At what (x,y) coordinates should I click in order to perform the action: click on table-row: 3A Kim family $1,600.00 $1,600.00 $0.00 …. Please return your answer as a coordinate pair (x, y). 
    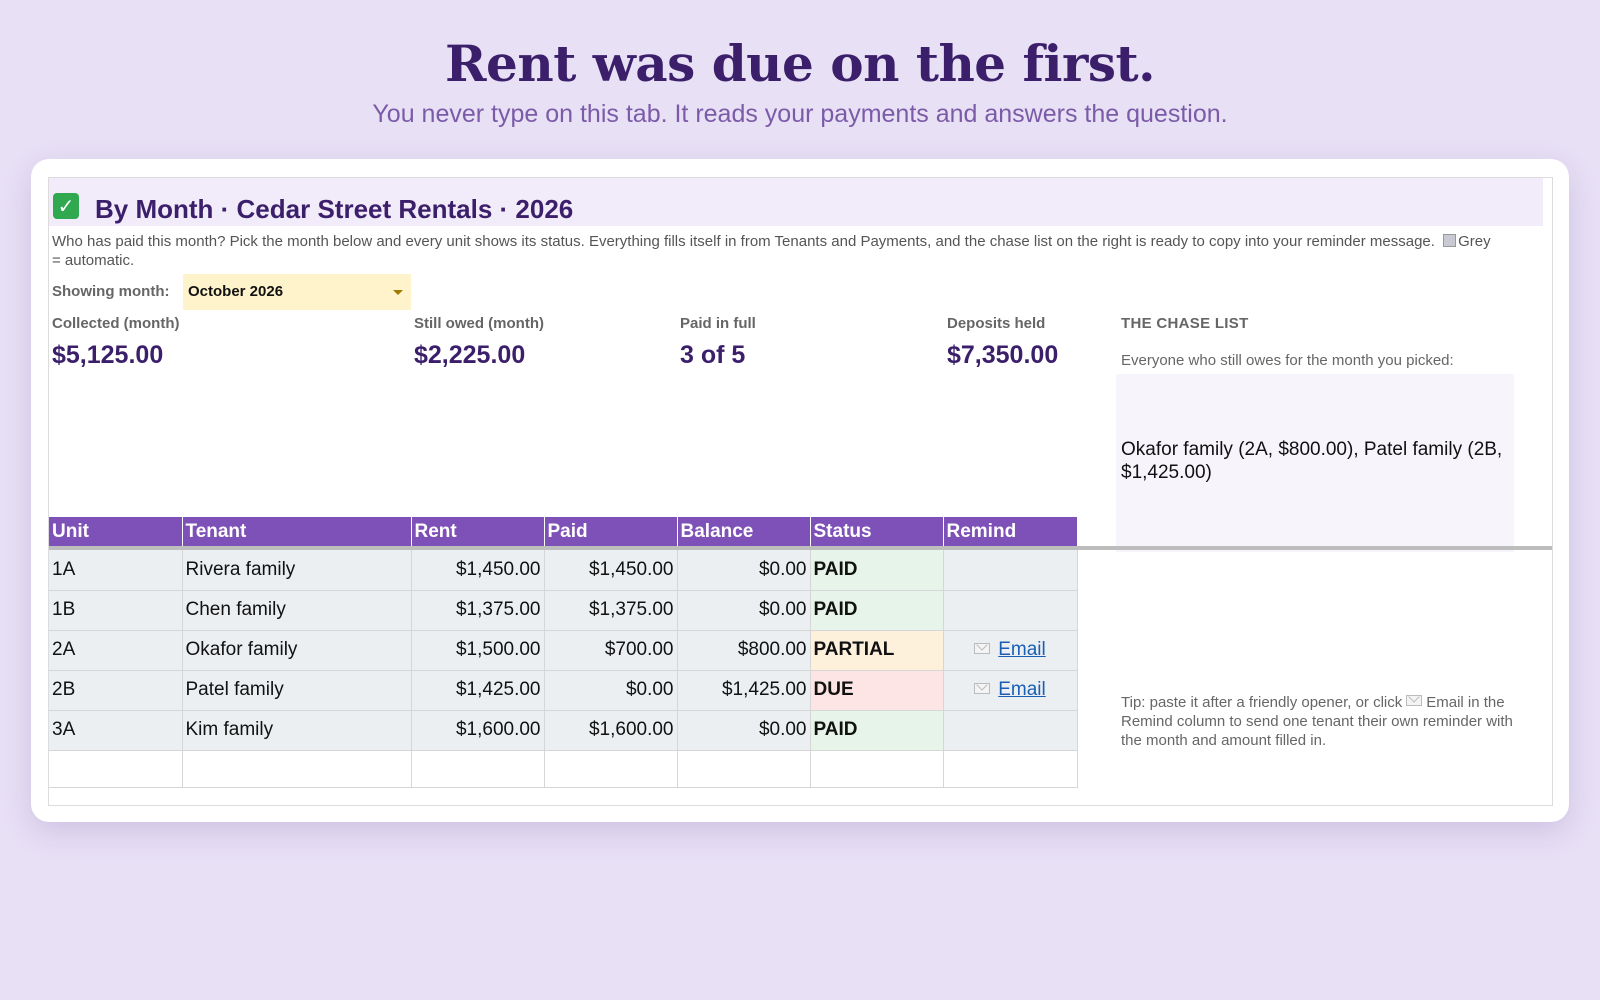
    Looking at the image, I should click on (563, 730).